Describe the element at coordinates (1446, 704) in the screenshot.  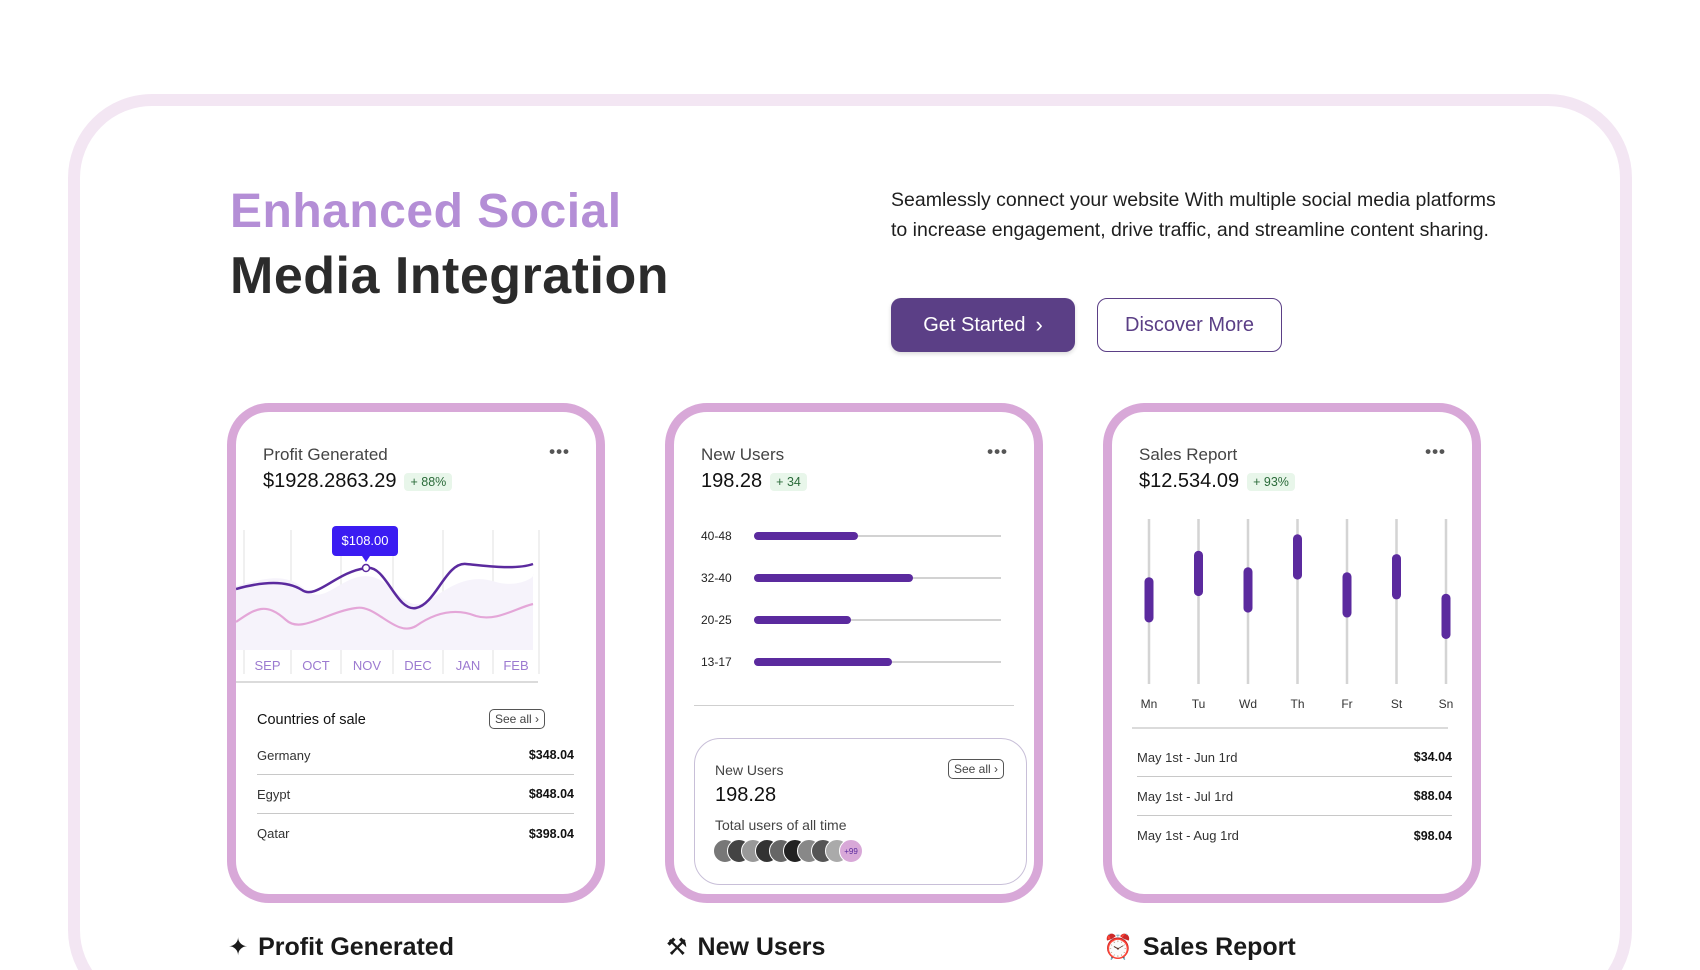
I see `day-label: Sn` at that location.